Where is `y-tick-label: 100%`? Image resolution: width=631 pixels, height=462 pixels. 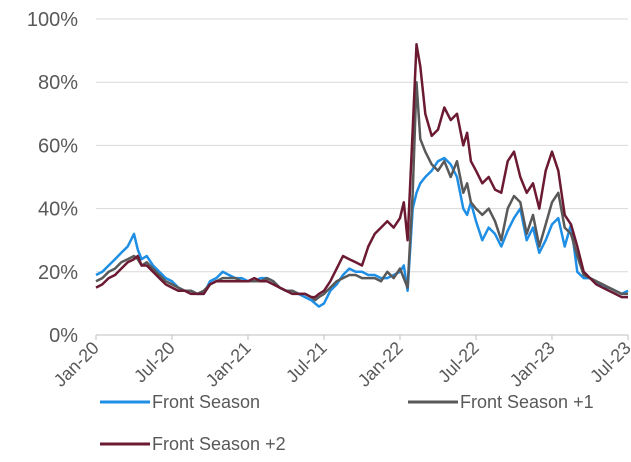 y-tick-label: 100% is located at coordinates (52, 20).